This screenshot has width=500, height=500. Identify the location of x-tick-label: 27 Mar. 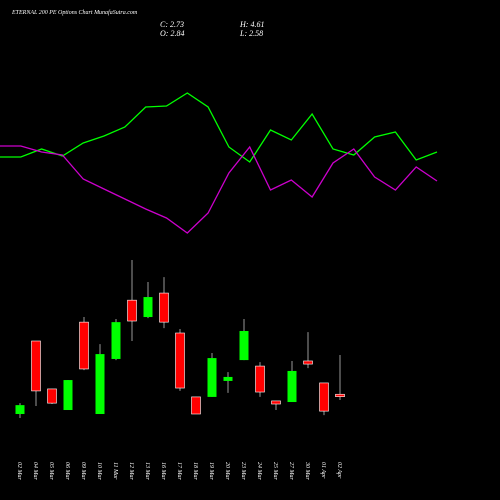
(291, 471).